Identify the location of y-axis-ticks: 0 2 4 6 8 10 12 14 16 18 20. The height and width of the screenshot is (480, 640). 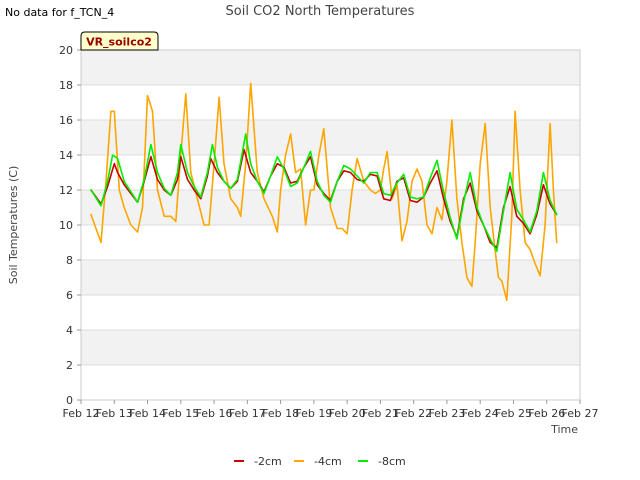
(70, 225).